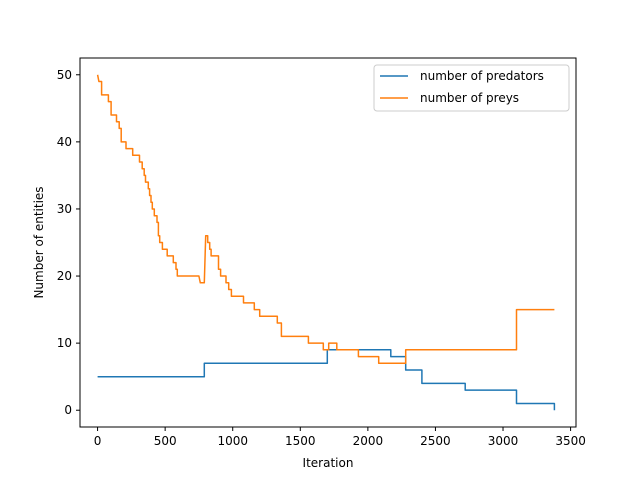  Describe the element at coordinates (64, 142) in the screenshot. I see `y-tick-label: 40` at that location.